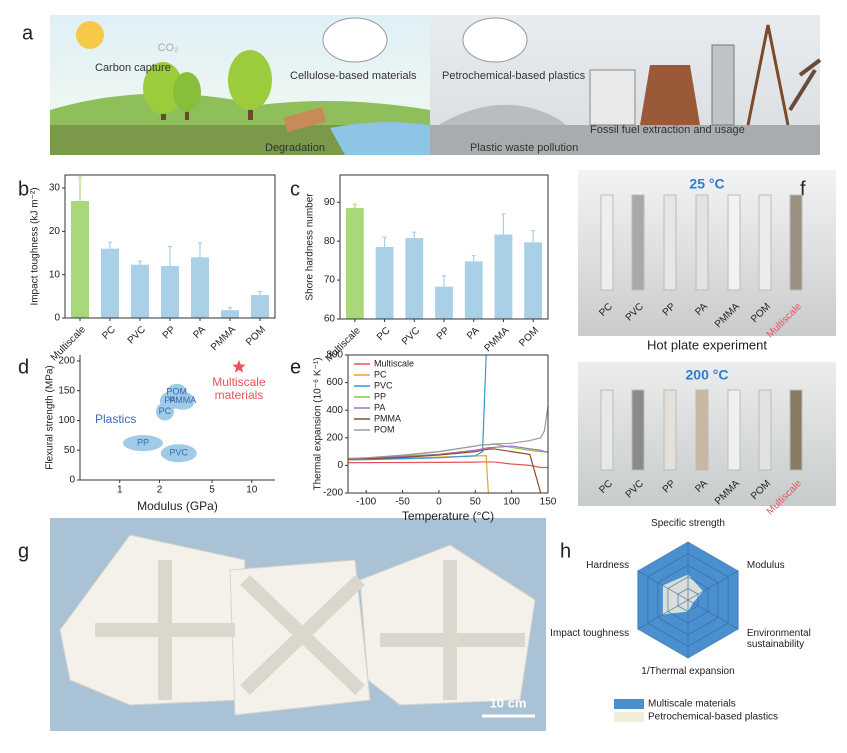  I want to click on radar-spoke, so click(713, 585).